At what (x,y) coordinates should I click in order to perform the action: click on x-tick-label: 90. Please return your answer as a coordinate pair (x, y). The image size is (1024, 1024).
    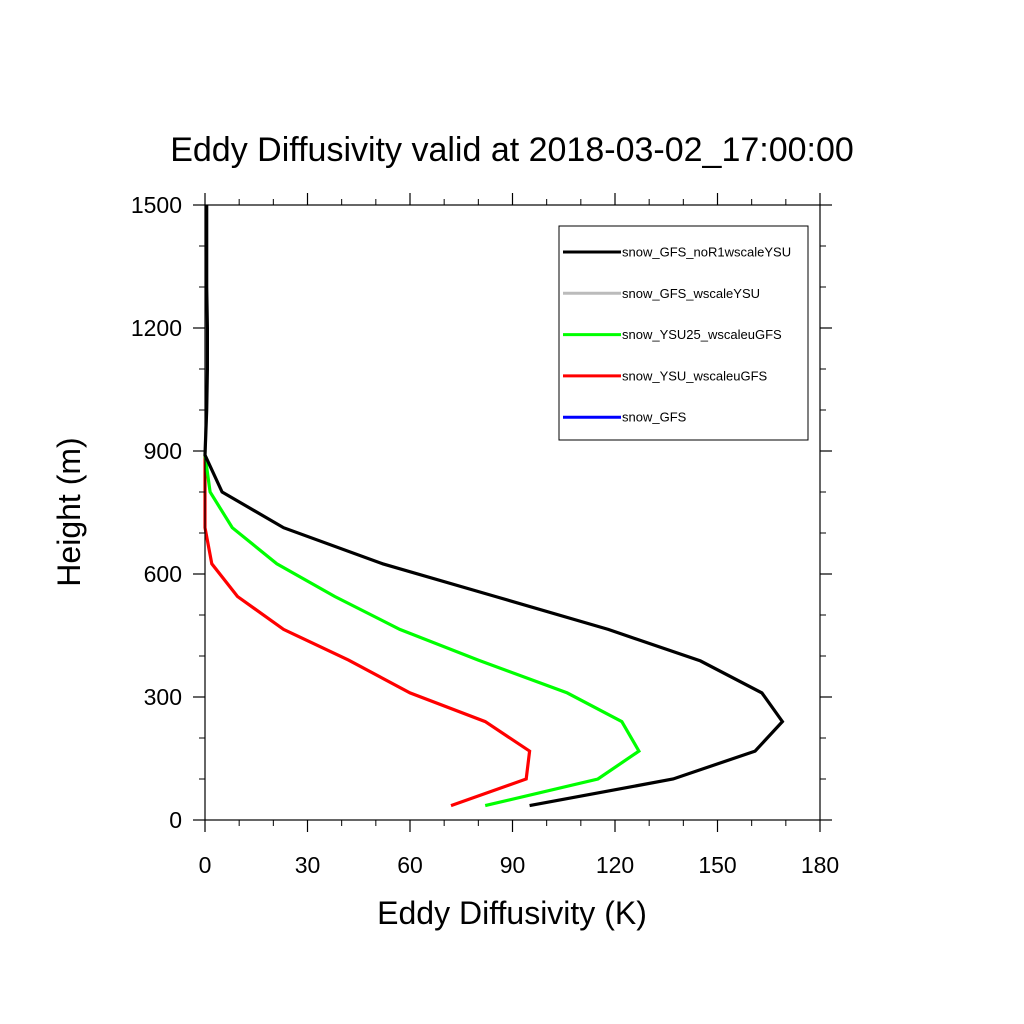
    Looking at the image, I should click on (513, 865).